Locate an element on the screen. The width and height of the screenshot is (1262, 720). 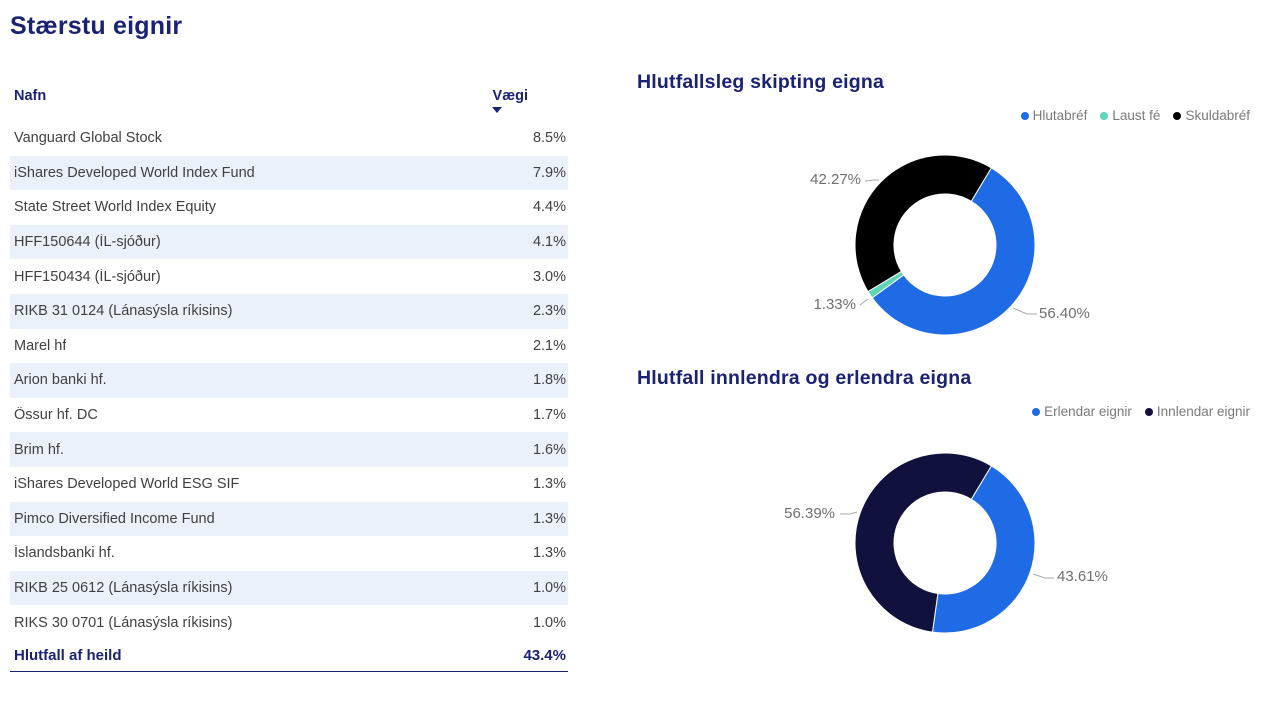
table-row: HFF150644 (ÍL-sjóður) 4.1% is located at coordinates (289, 242).